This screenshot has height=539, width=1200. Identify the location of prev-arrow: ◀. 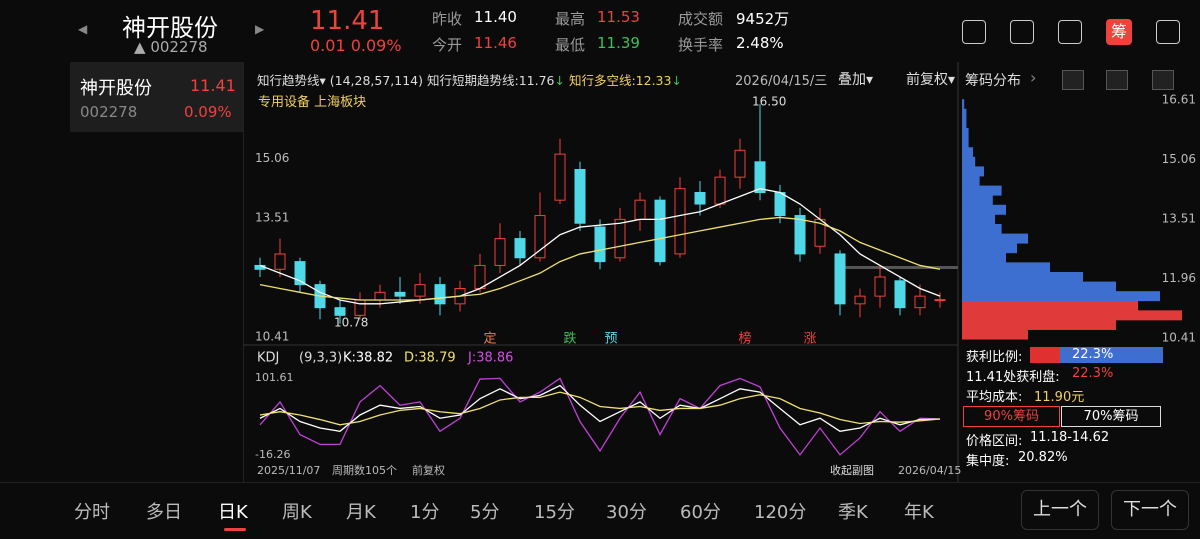
(83, 29).